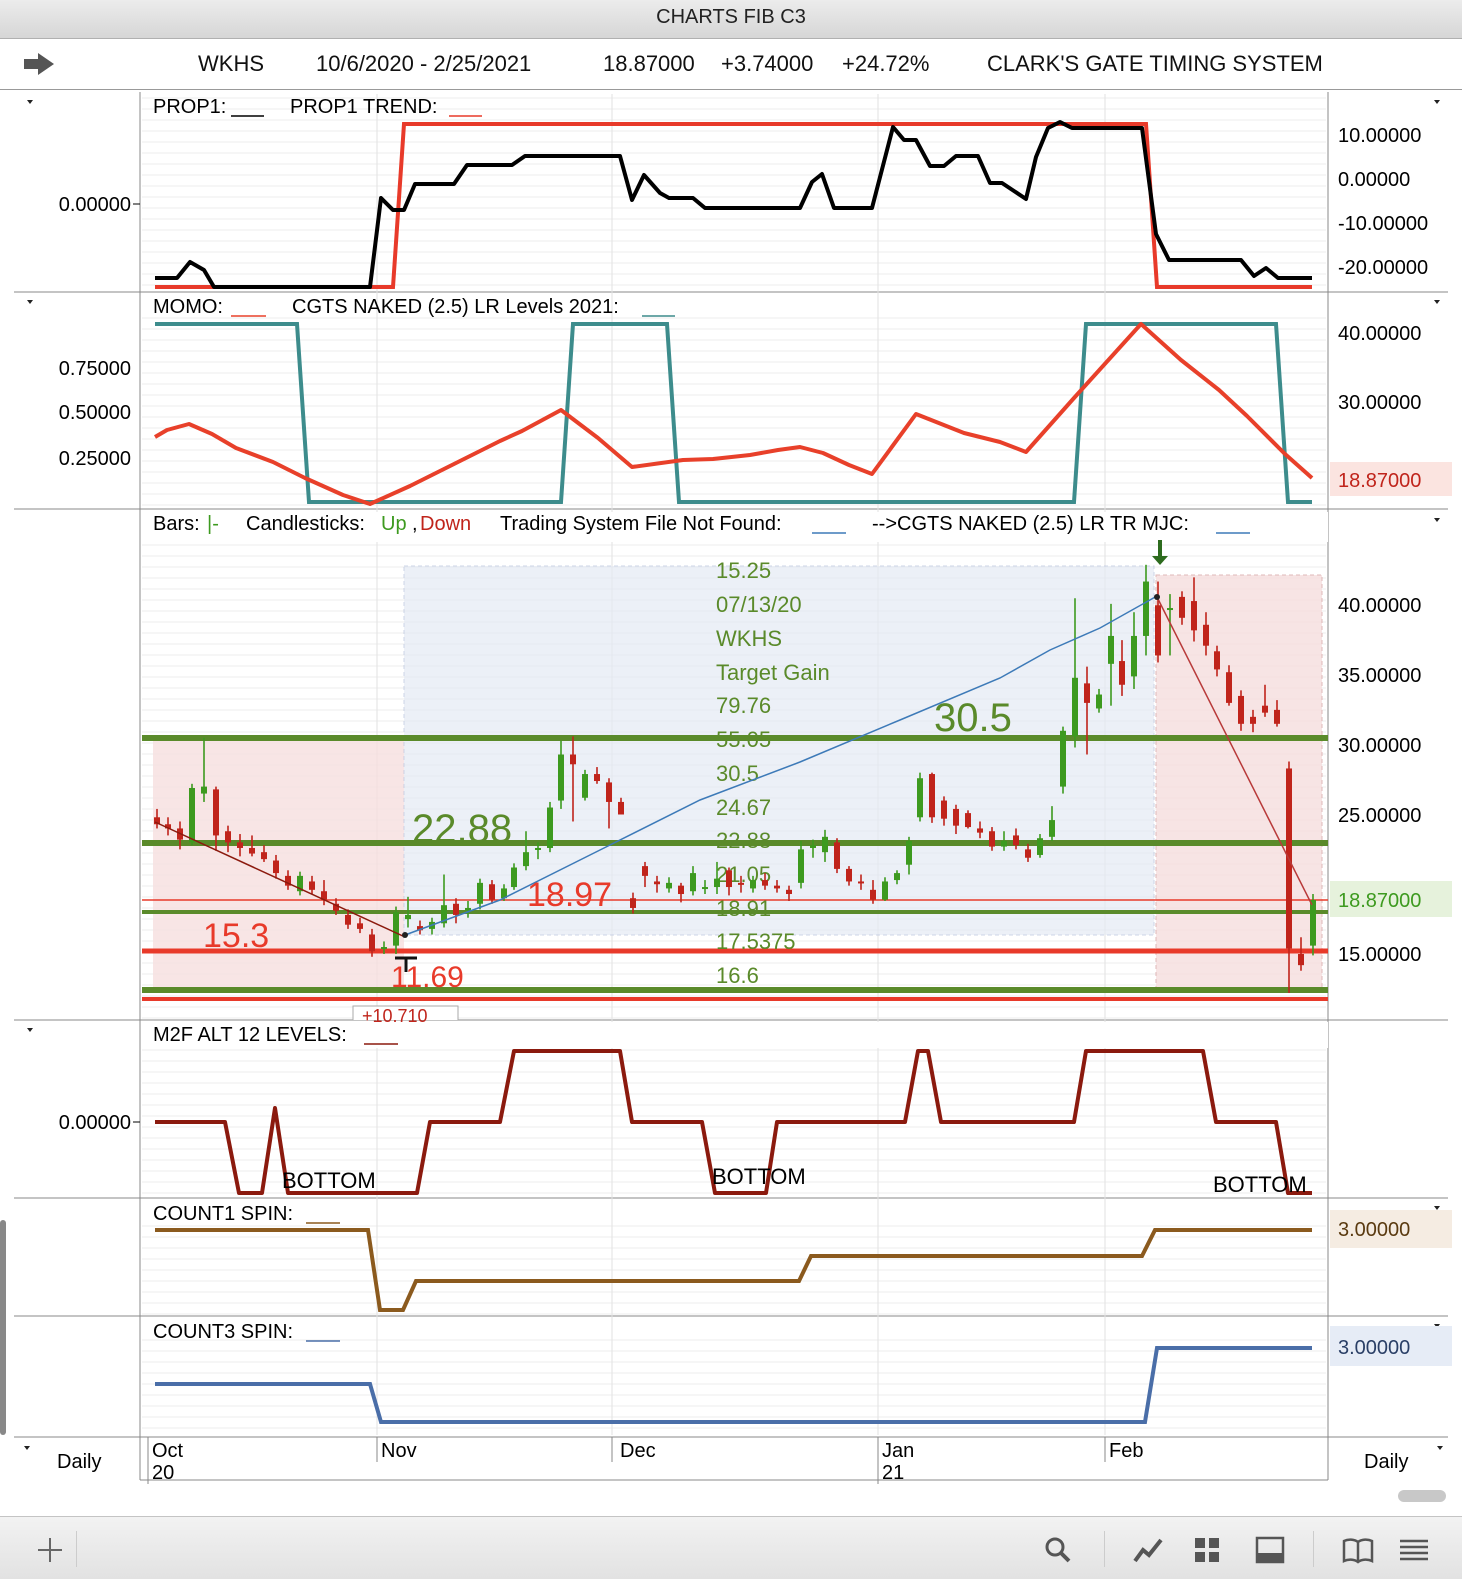 This screenshot has width=1462, height=1579. I want to click on candles-label-front: Candlesticks:, so click(305, 524).